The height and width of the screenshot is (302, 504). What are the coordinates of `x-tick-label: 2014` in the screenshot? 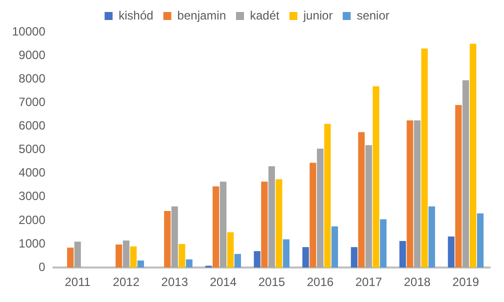 It's located at (223, 282).